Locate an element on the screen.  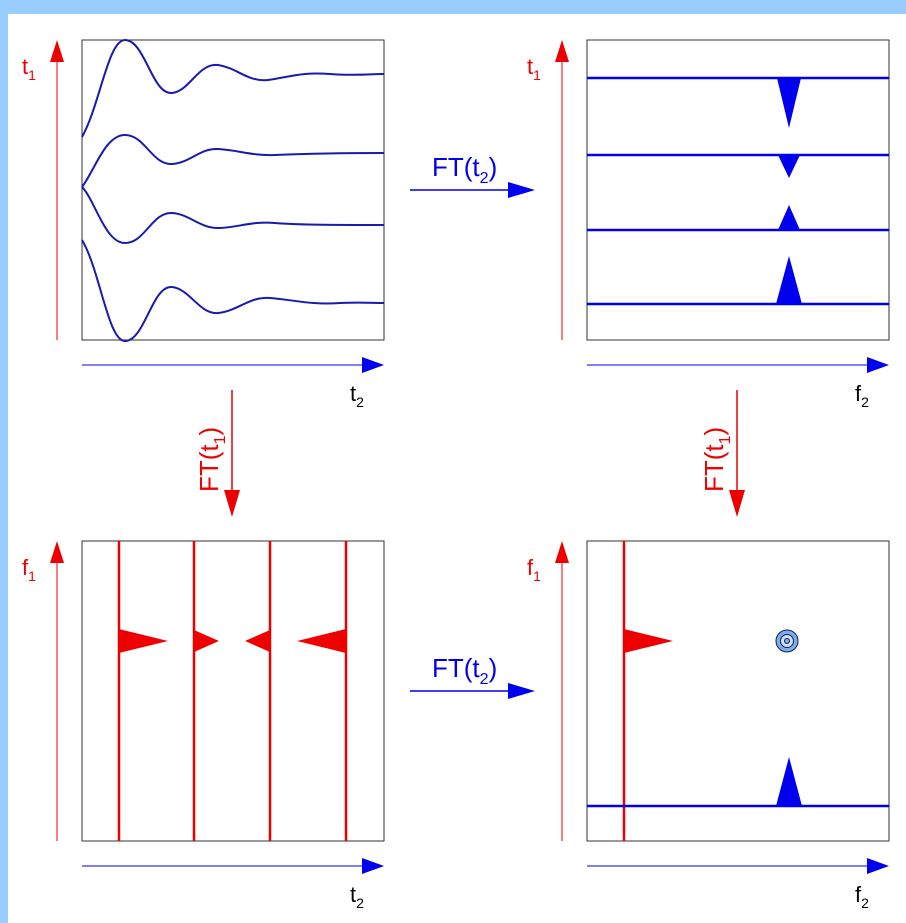
cross-peak-contour is located at coordinates (787, 641).